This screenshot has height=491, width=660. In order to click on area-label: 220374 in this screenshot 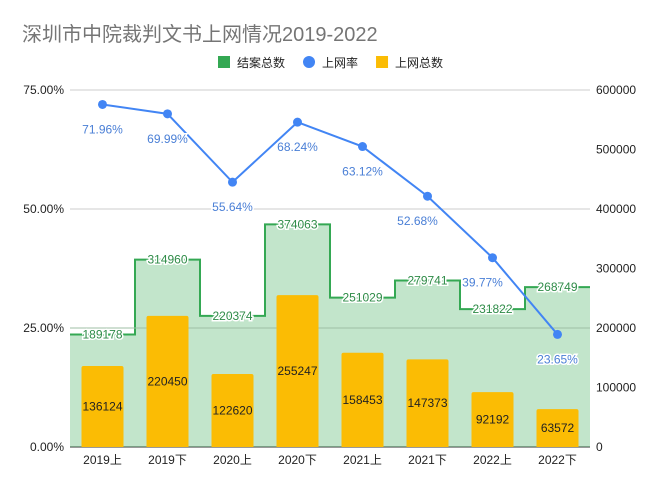, I will do `click(232, 316)`.